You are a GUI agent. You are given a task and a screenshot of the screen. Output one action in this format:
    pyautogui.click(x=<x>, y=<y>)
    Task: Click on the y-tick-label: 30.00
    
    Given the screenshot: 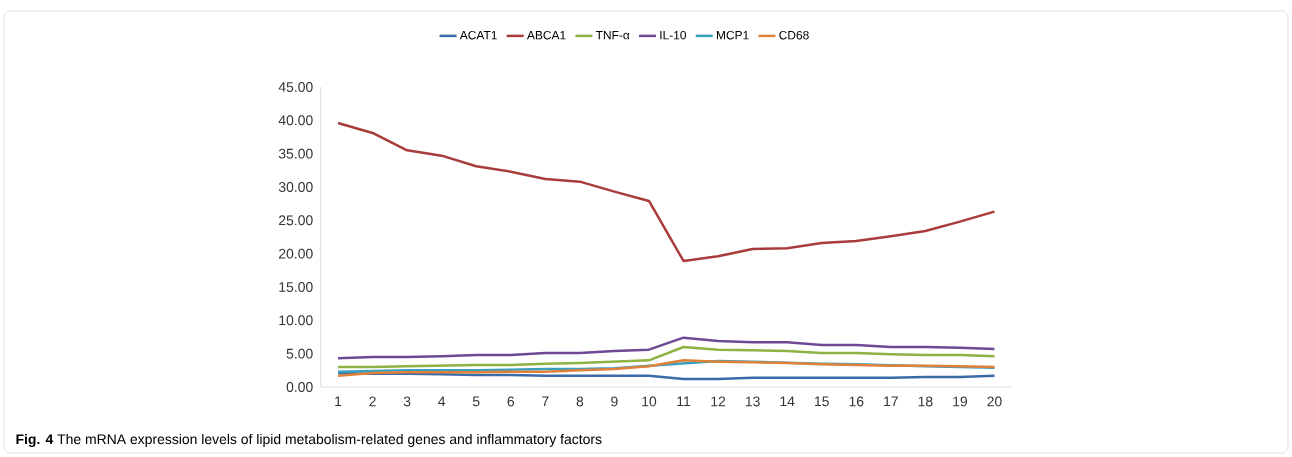 What is the action you would take?
    pyautogui.click(x=295, y=187)
    